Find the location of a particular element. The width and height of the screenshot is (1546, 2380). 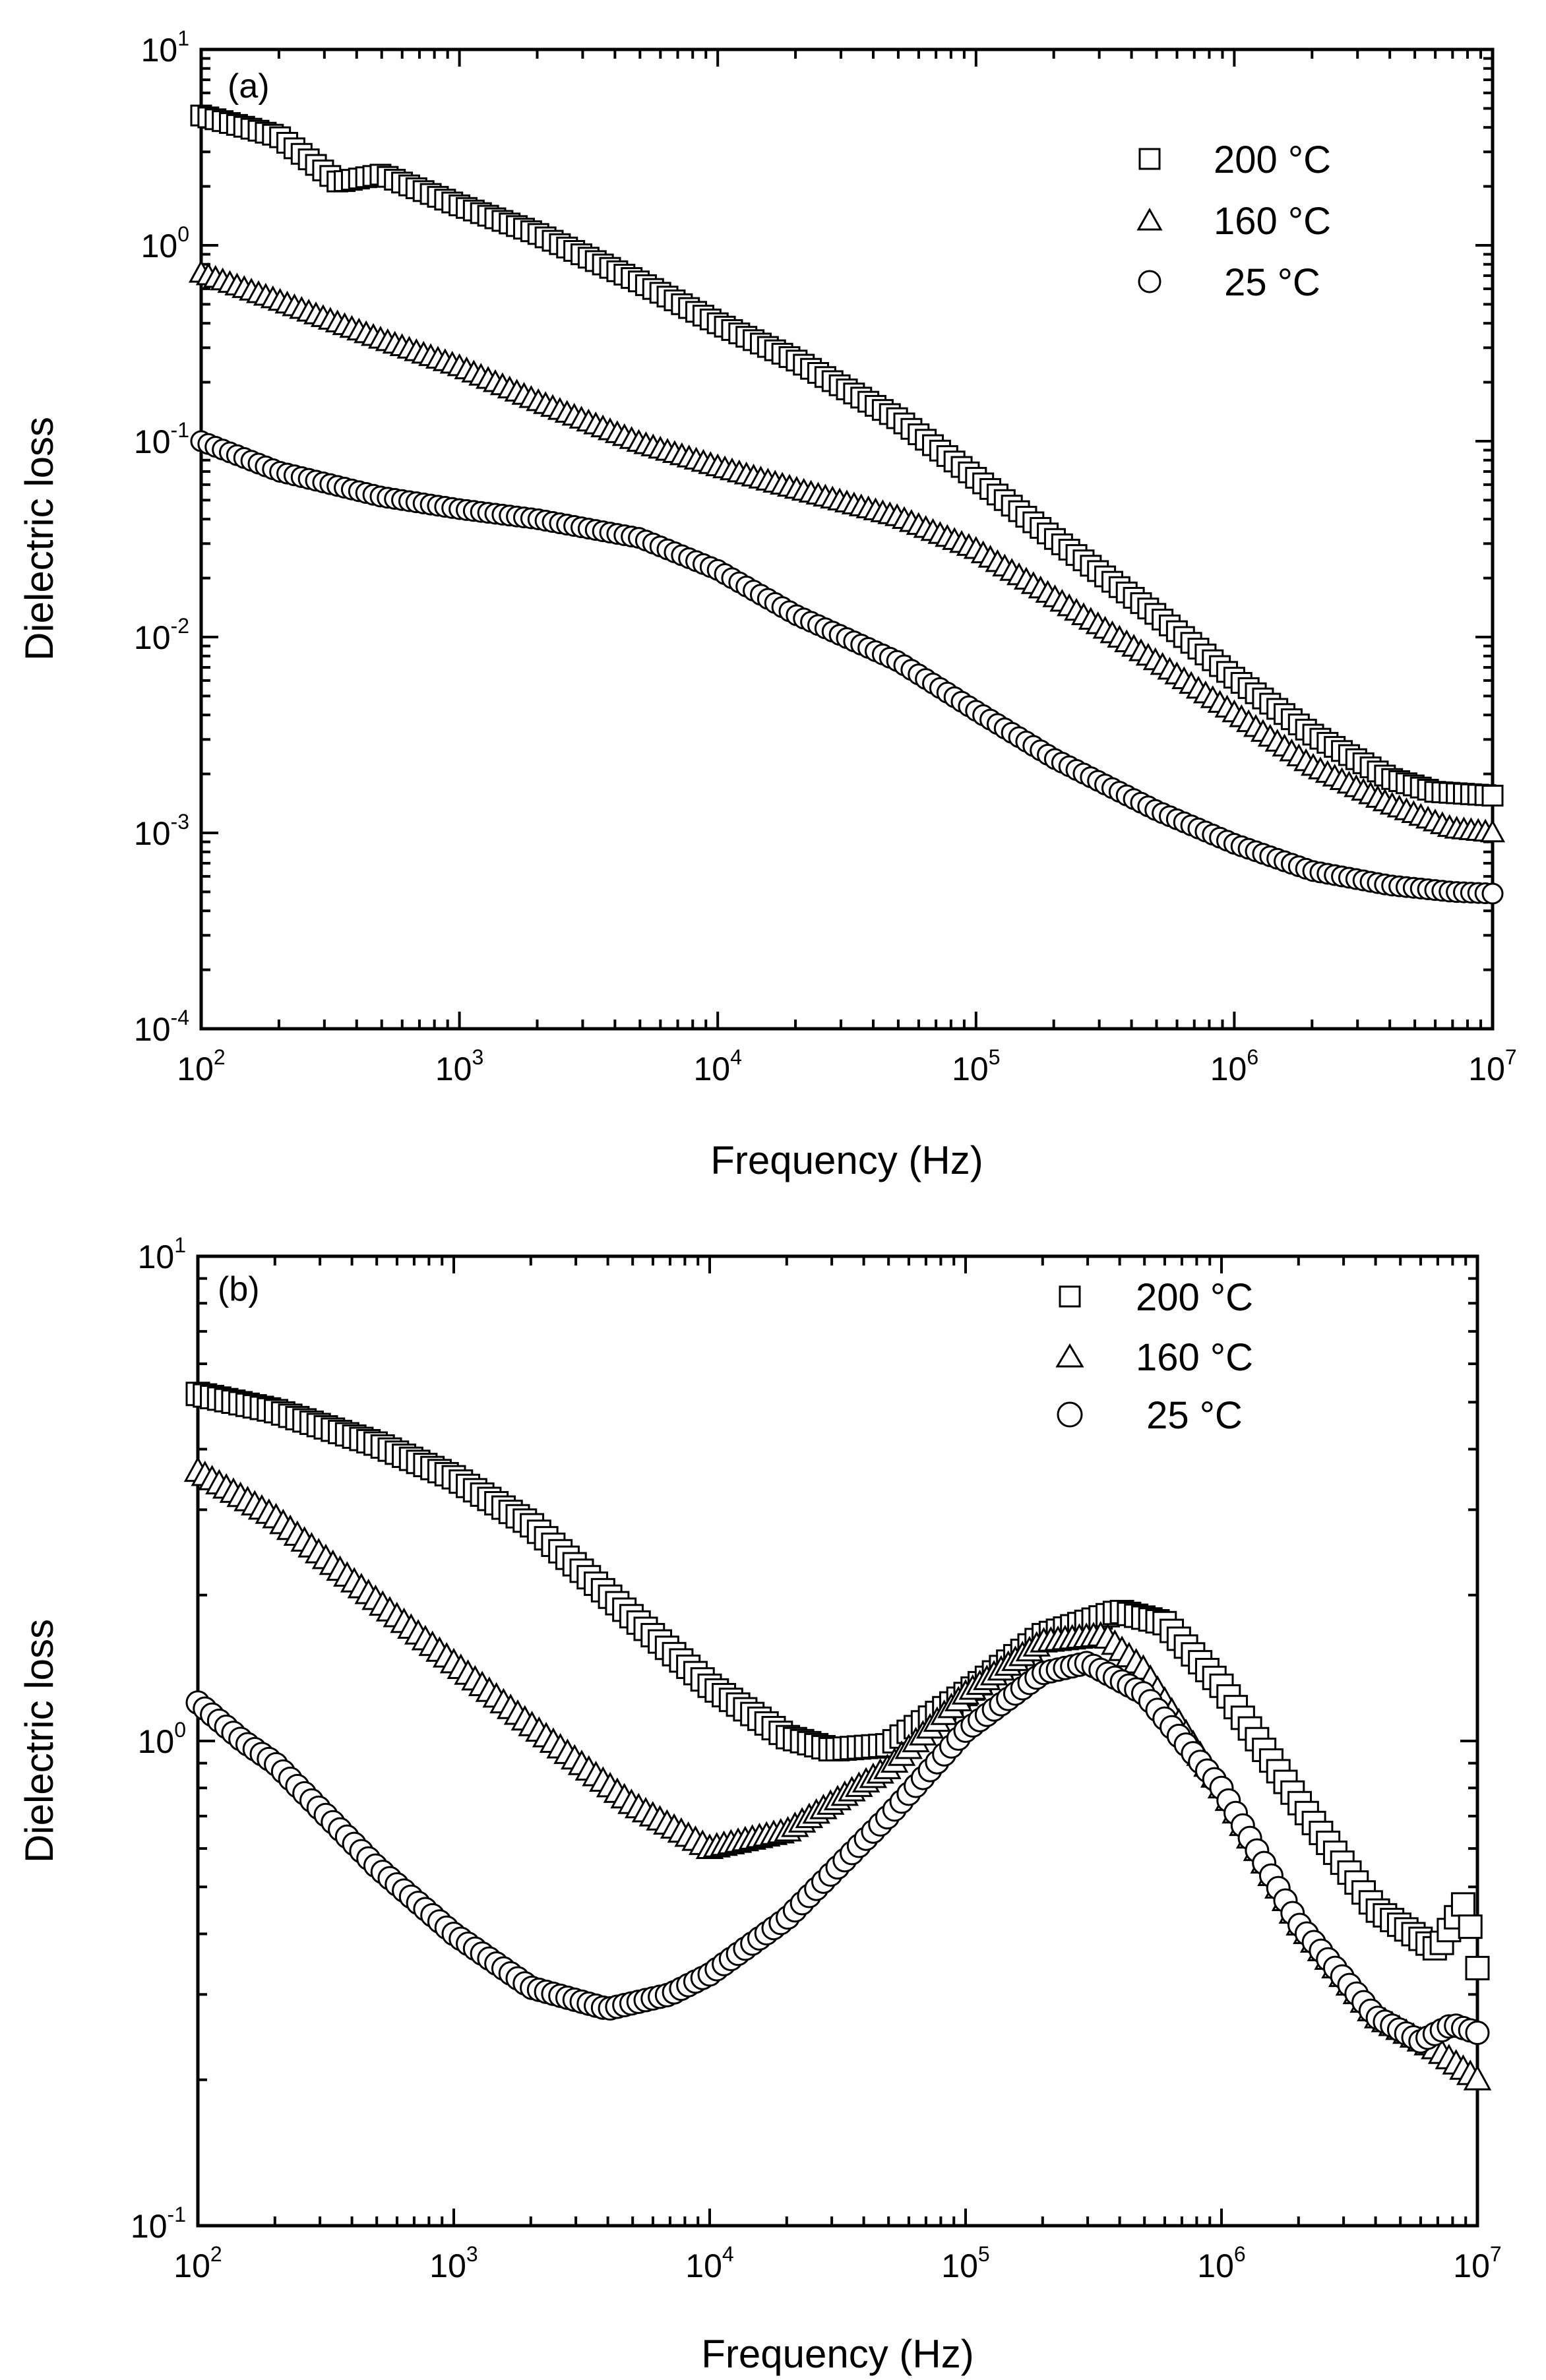

panel-label-b: (b) is located at coordinates (239, 1289).